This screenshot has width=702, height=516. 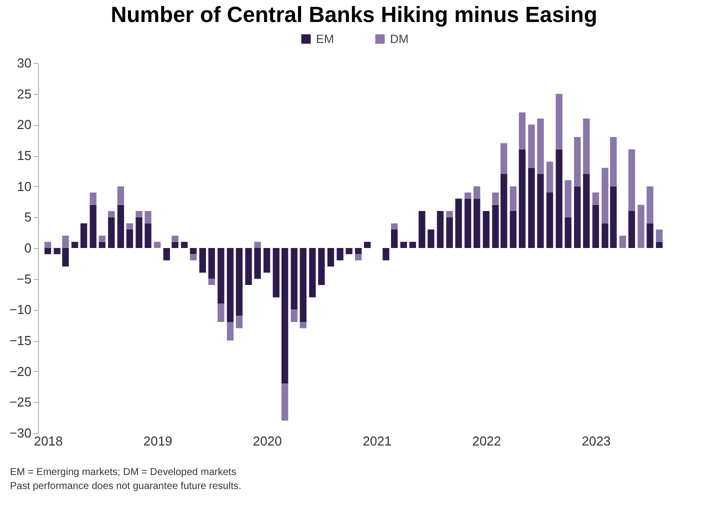 What do you see at coordinates (28, 248) in the screenshot?
I see `y-tick-label: 0` at bounding box center [28, 248].